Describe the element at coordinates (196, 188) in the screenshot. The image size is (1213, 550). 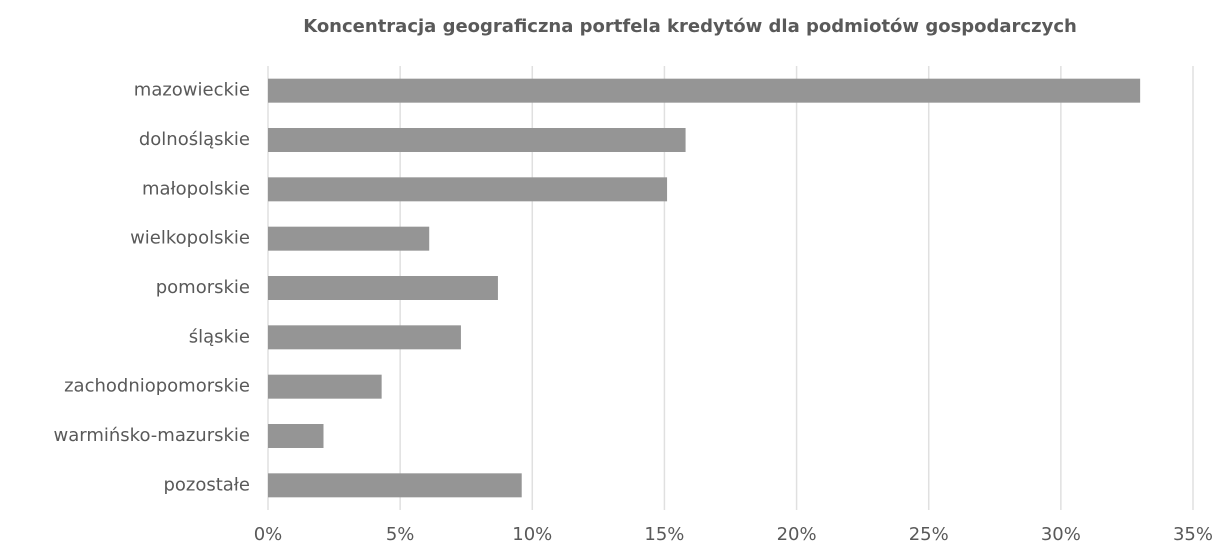
I see `y-tick-label: małopolskie` at that location.